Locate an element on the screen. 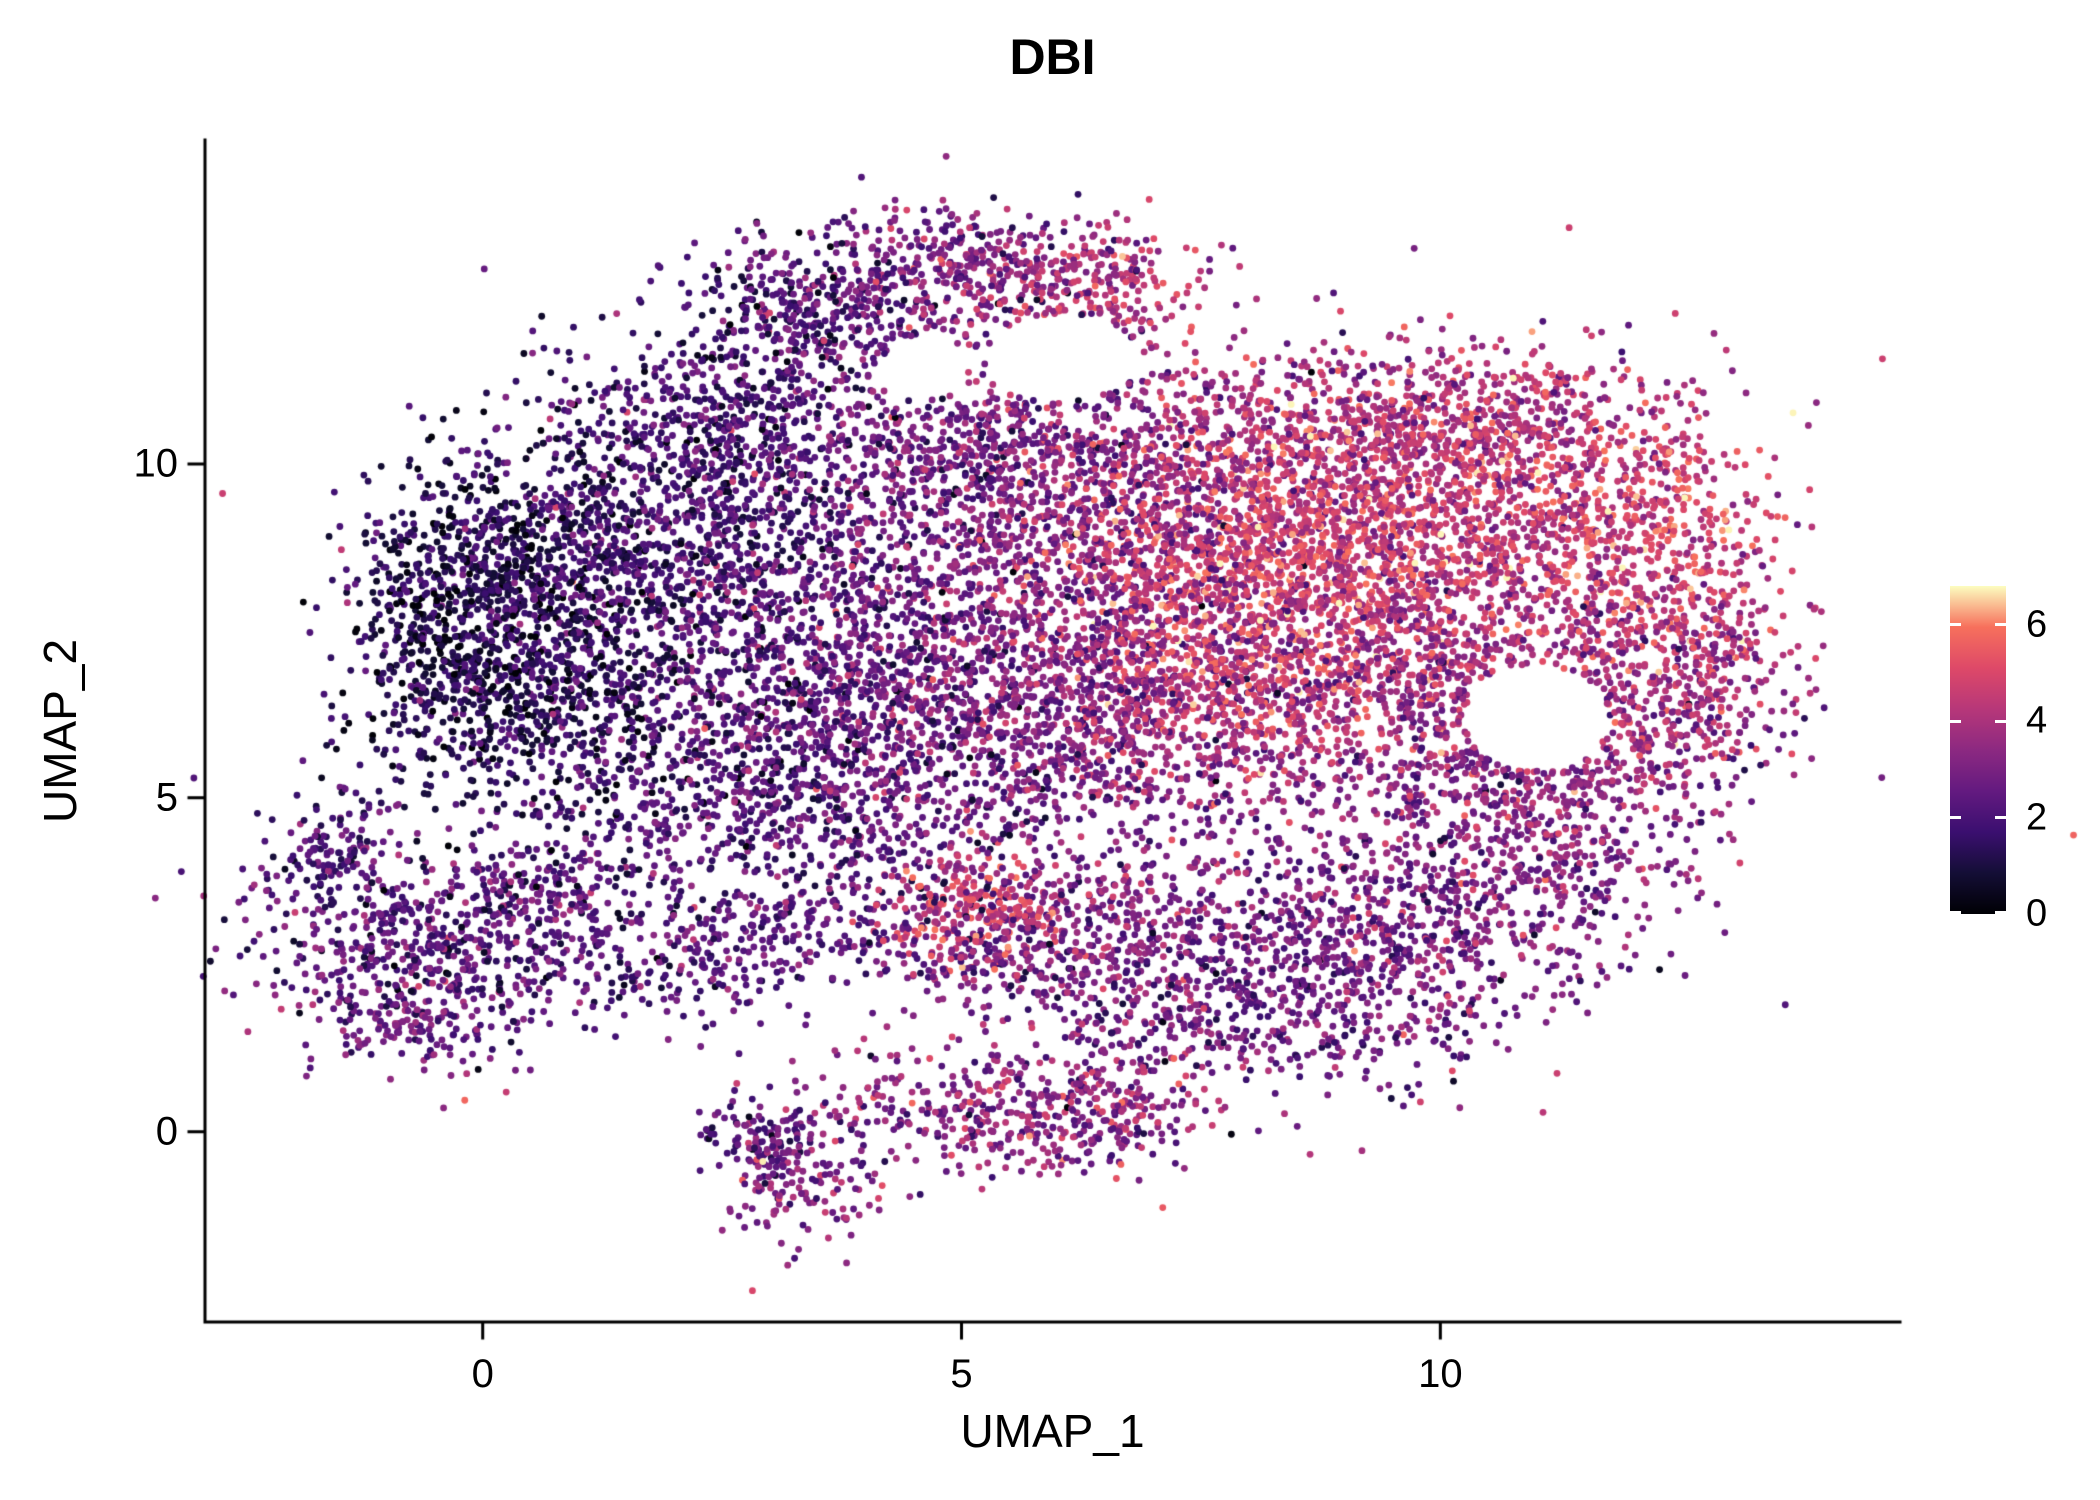  y-tick-label-2: 10 is located at coordinates (156, 463).